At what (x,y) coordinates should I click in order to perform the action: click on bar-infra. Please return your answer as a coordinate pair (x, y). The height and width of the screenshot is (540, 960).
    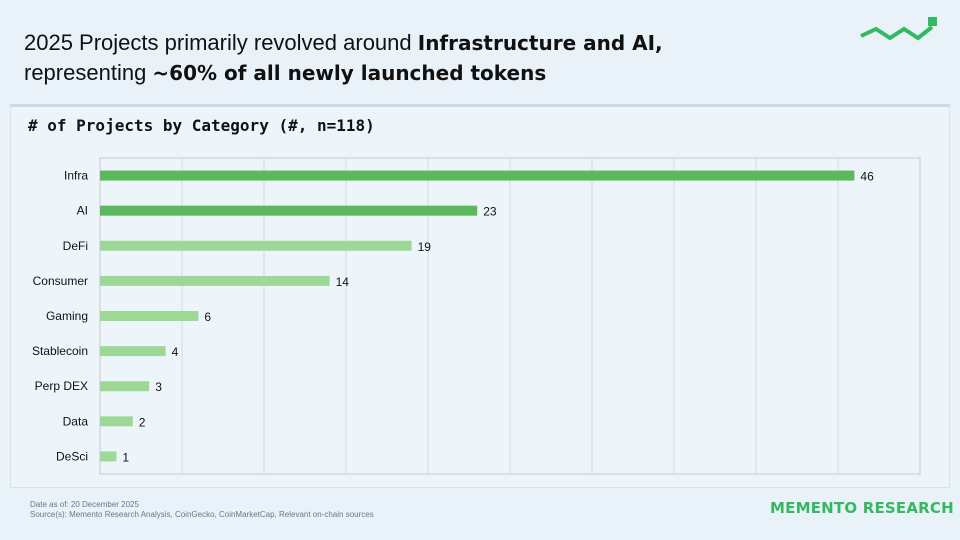
    Looking at the image, I should click on (477, 175).